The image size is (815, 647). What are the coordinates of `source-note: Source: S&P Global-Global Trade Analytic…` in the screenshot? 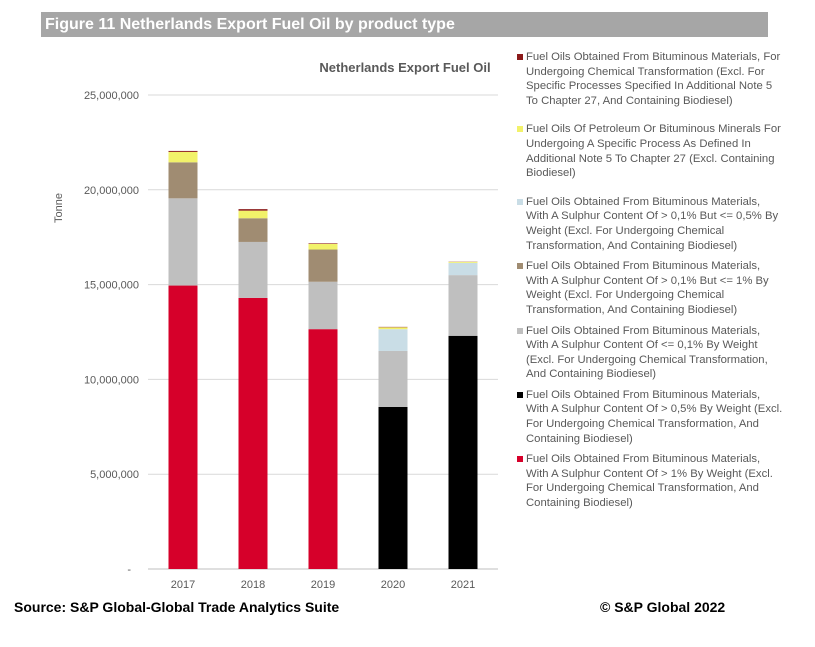 It's located at (177, 607).